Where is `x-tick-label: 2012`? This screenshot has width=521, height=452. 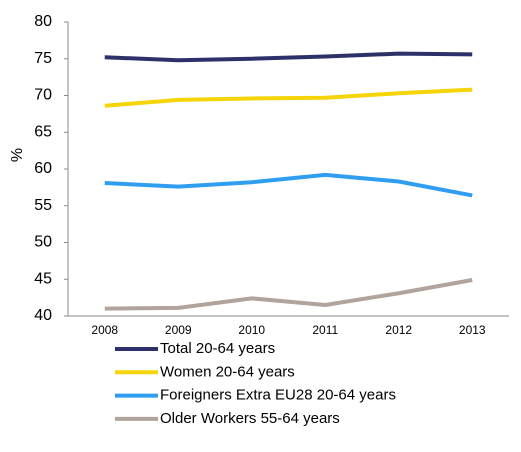 x-tick-label: 2012 is located at coordinates (398, 330).